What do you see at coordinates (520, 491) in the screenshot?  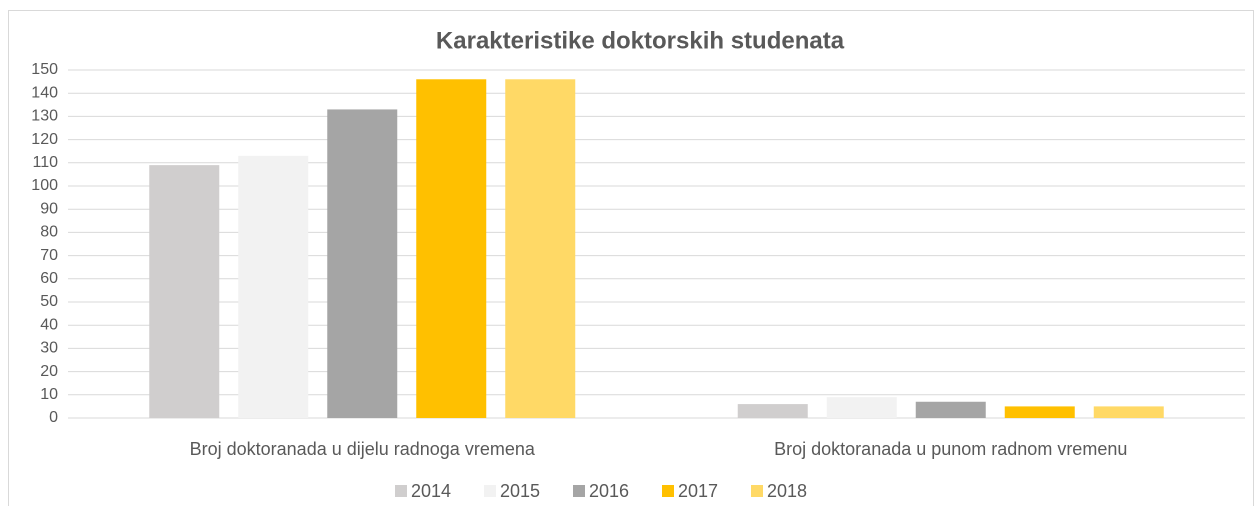 I see `legend-label: 2015` at bounding box center [520, 491].